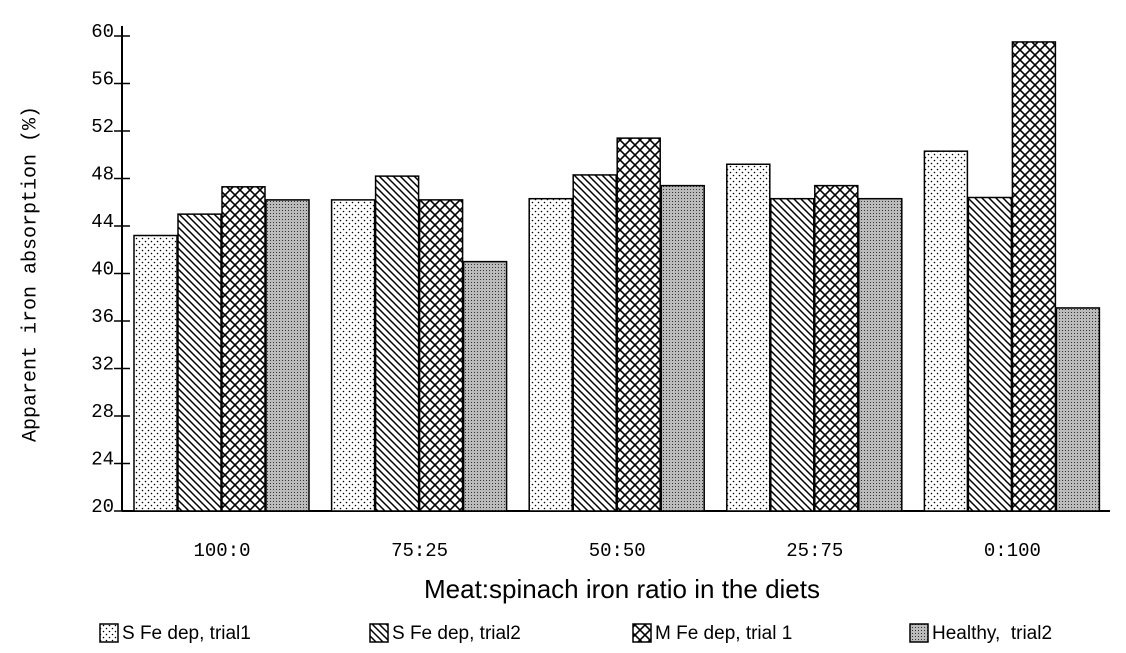 This screenshot has width=1126, height=653. What do you see at coordinates (102, 460) in the screenshot?
I see `y-tick-label: 24` at bounding box center [102, 460].